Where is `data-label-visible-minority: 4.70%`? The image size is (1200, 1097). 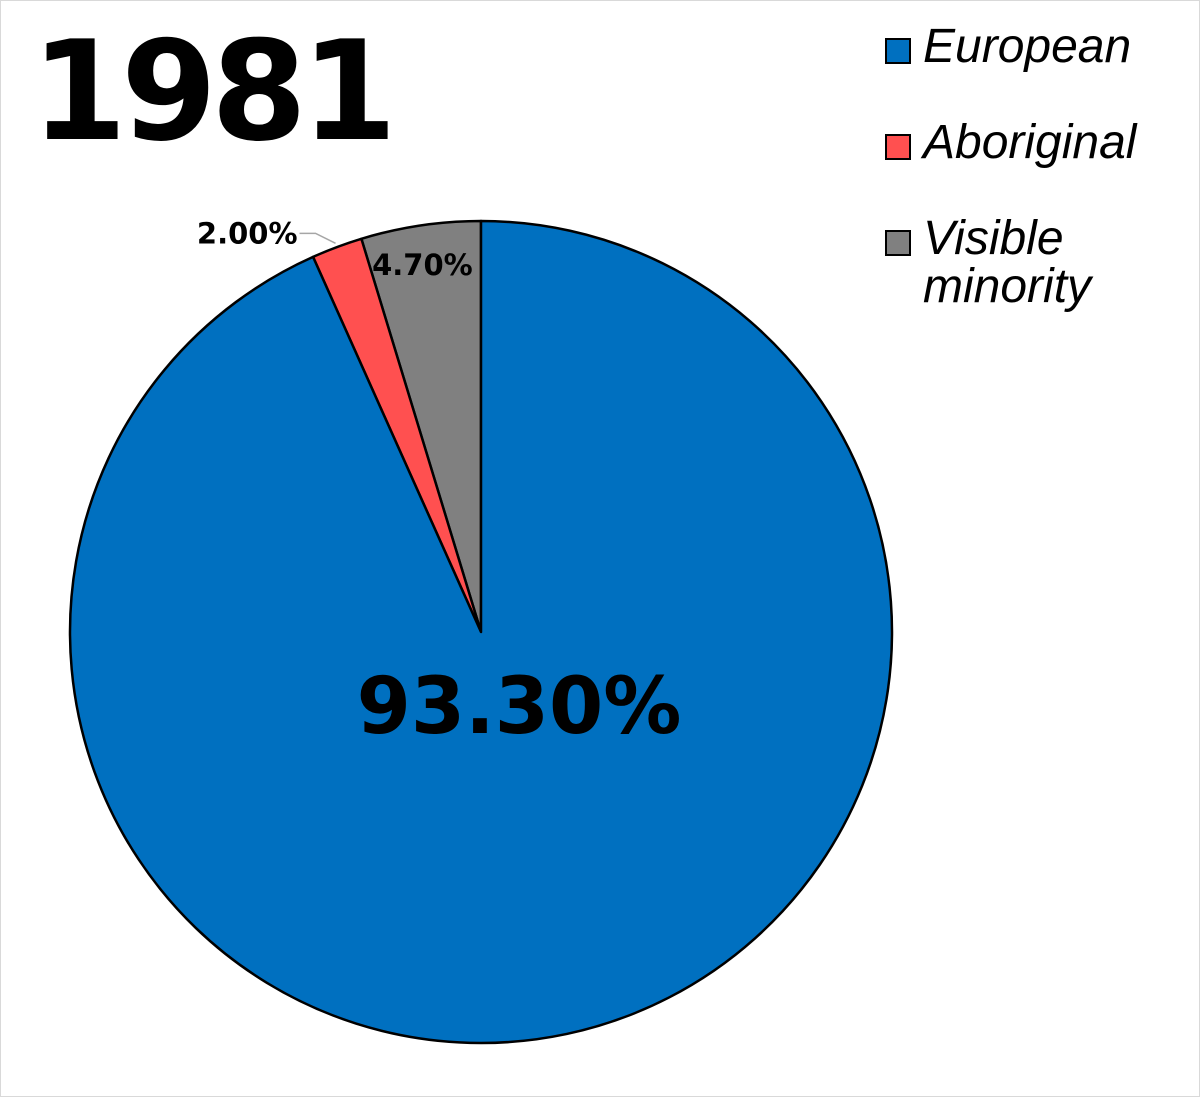
data-label-visible-minority: 4.70% is located at coordinates (422, 265).